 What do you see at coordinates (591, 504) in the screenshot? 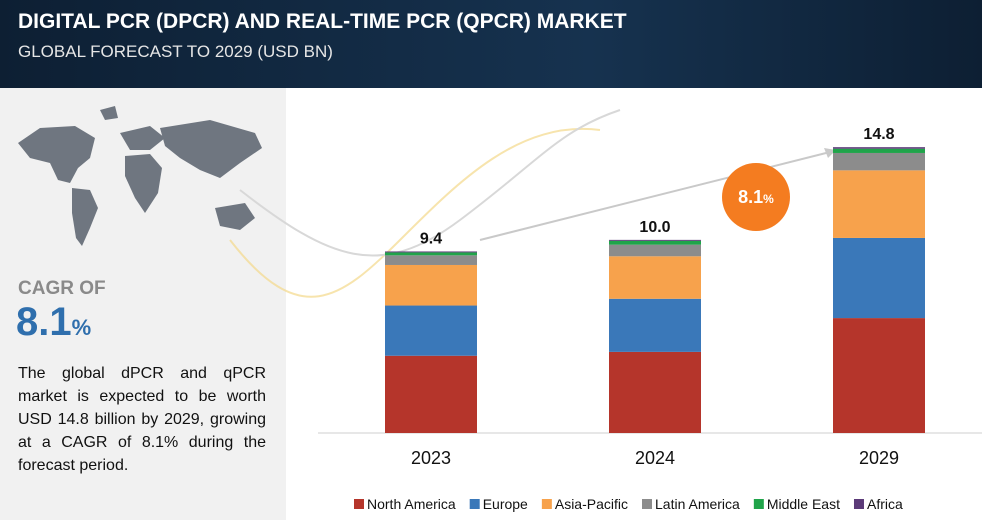
I see `legend-label: Asia-Pacific` at bounding box center [591, 504].